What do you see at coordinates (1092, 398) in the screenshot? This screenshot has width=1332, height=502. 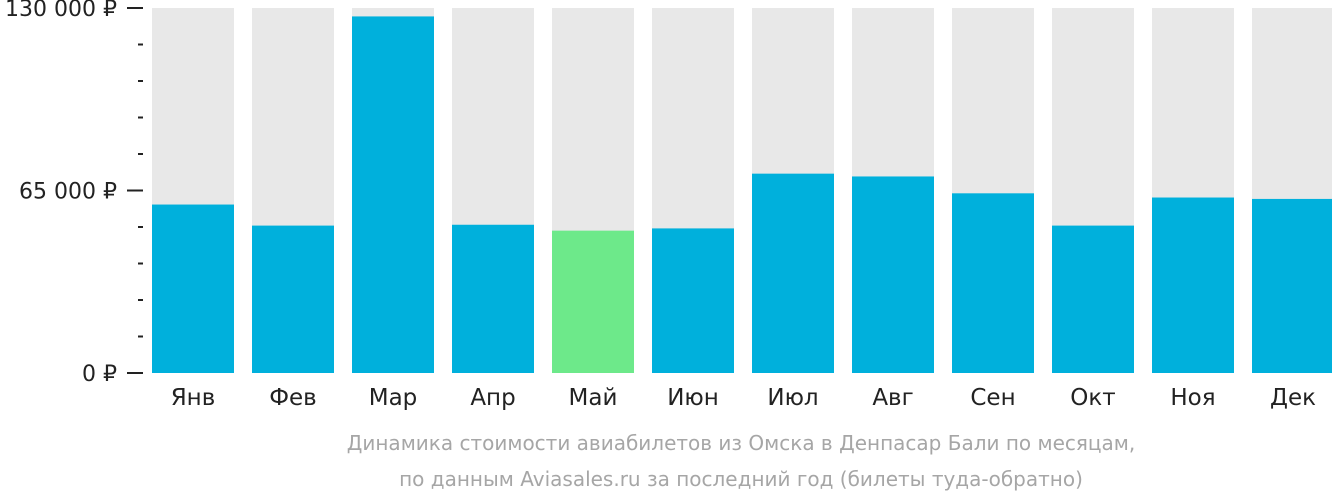 I see `x-tick-label-10: Окт` at bounding box center [1092, 398].